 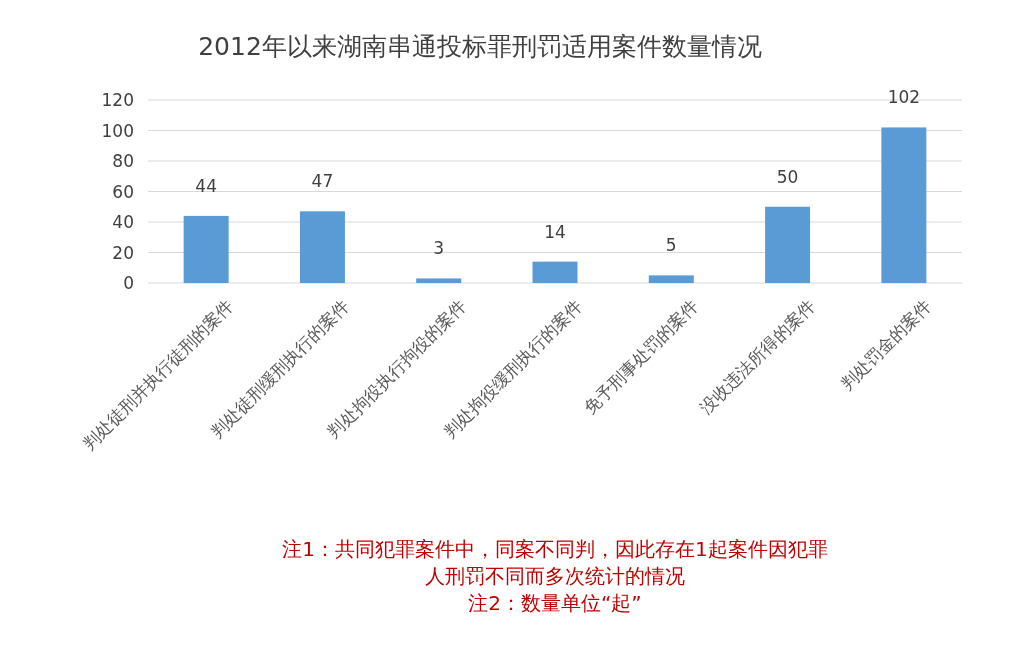 What do you see at coordinates (555, 231) in the screenshot?
I see `data-label: 14` at bounding box center [555, 231].